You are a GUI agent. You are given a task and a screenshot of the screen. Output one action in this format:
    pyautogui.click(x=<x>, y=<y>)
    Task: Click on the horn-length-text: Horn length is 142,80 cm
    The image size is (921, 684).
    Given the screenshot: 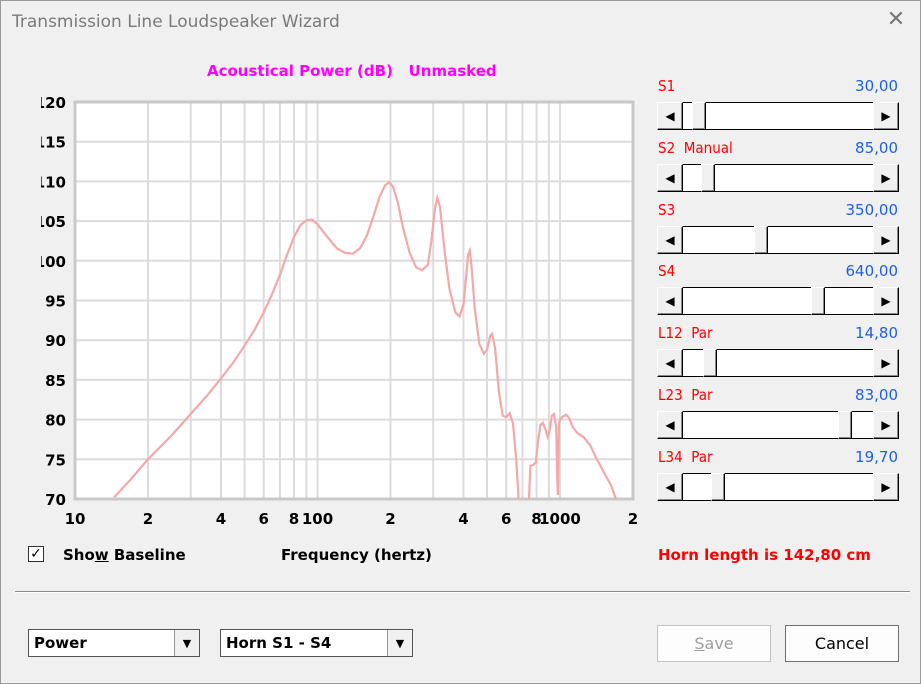 What is the action you would take?
    pyautogui.click(x=764, y=555)
    